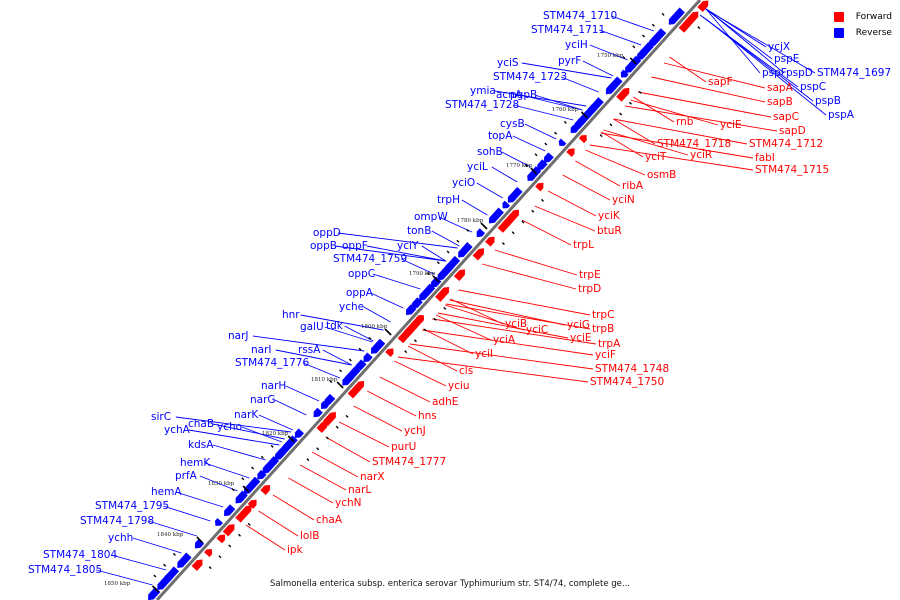 The image size is (900, 600). Describe the element at coordinates (415, 431) in the screenshot. I see `forward-gene-ychj: ychJ` at that location.